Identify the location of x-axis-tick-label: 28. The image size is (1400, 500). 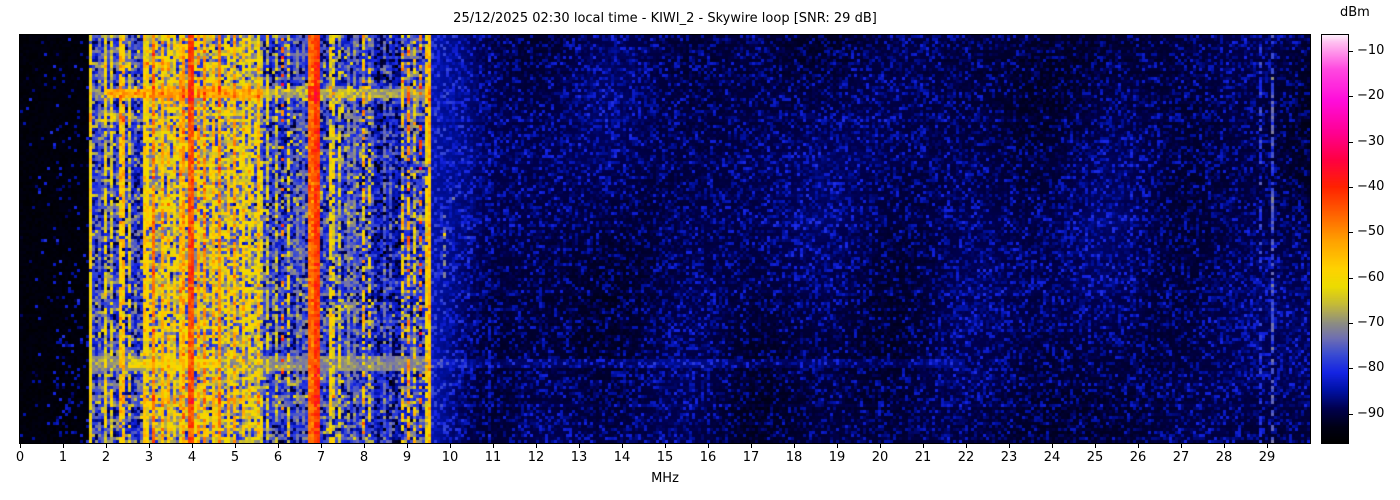
(1224, 457).